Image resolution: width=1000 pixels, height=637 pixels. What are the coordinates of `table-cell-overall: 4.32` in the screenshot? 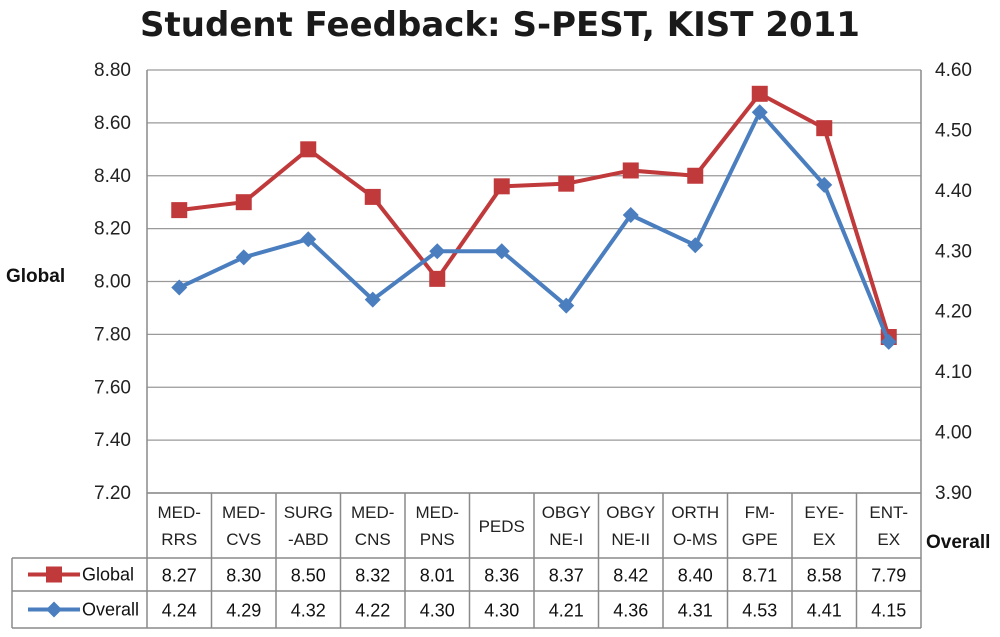 It's located at (308, 611).